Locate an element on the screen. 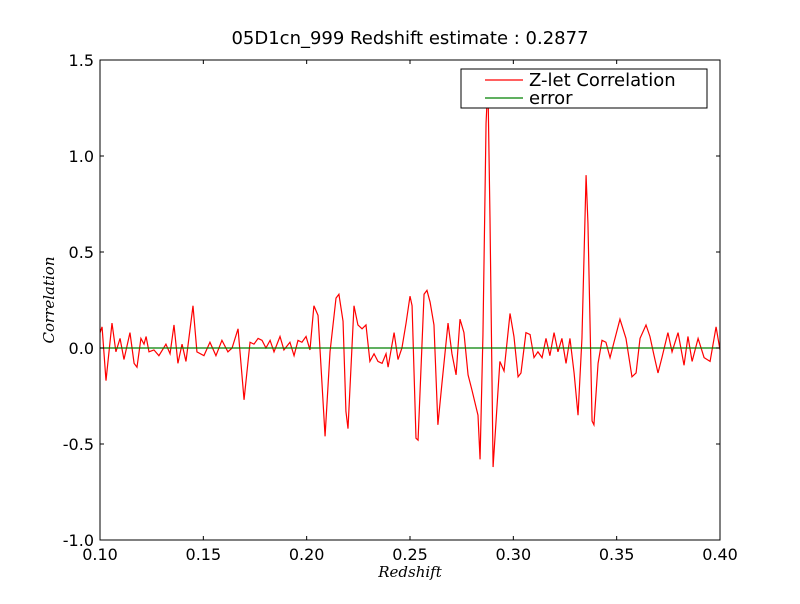 The height and width of the screenshot is (604, 800). x-axis-label: Redshift is located at coordinates (409, 572).